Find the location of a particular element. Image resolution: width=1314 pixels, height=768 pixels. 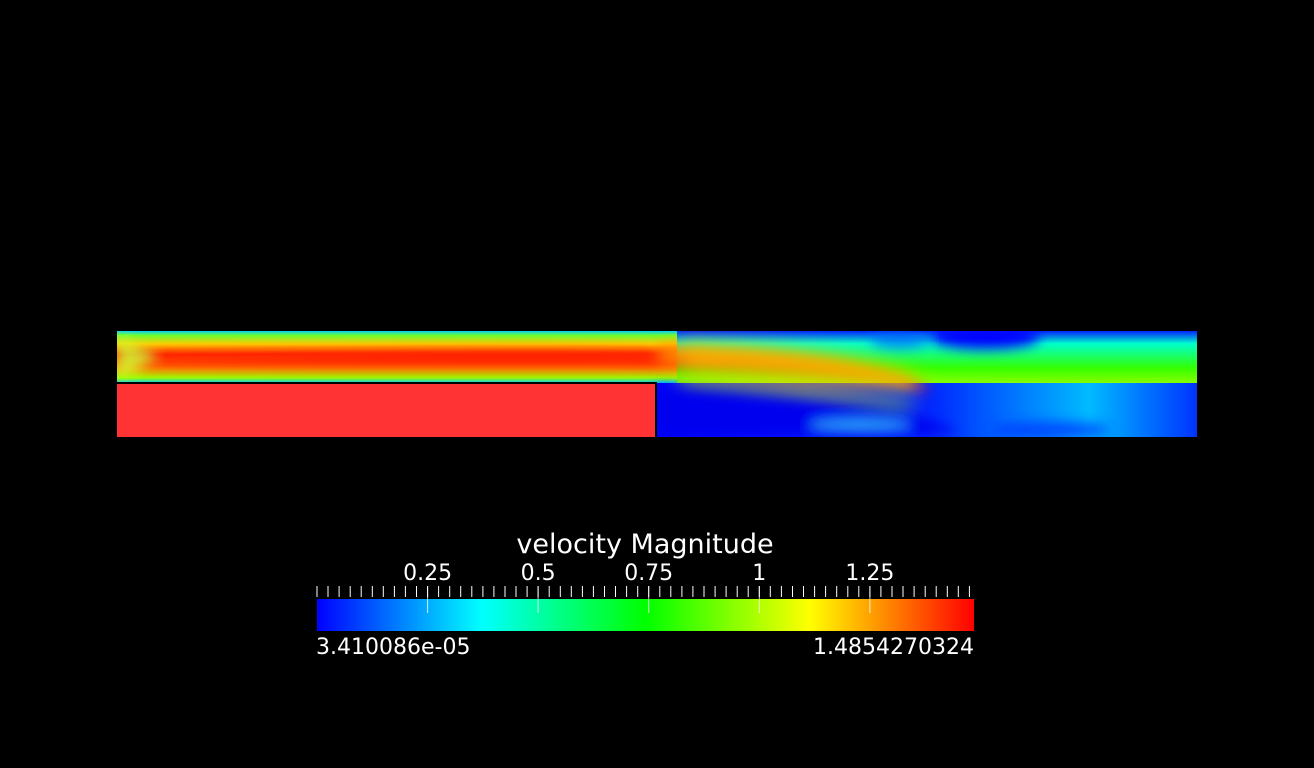

scalar-bar-tick-label: 0.75 is located at coordinates (649, 573).